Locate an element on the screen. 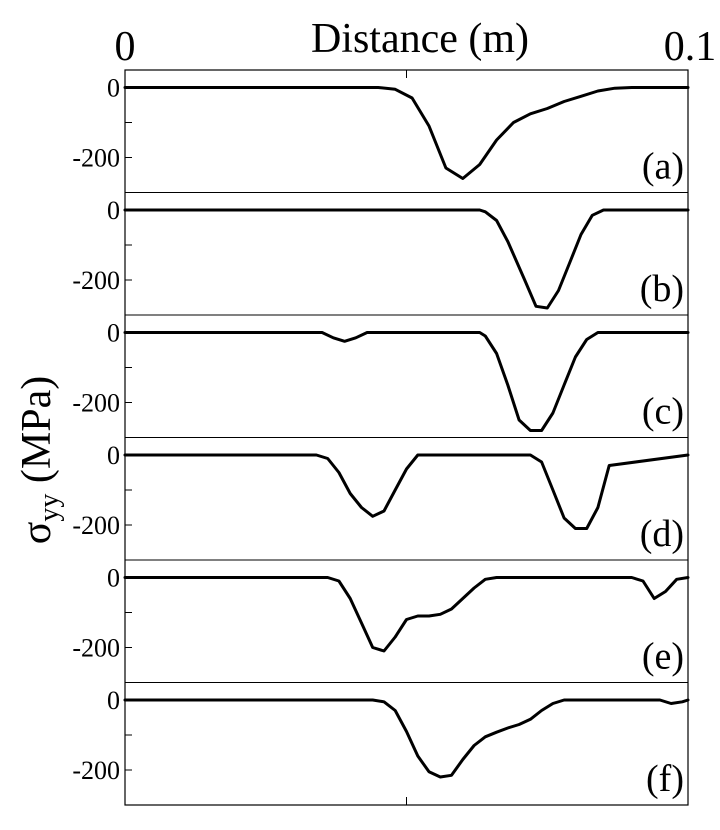  panel-label: (e) is located at coordinates (663, 657).